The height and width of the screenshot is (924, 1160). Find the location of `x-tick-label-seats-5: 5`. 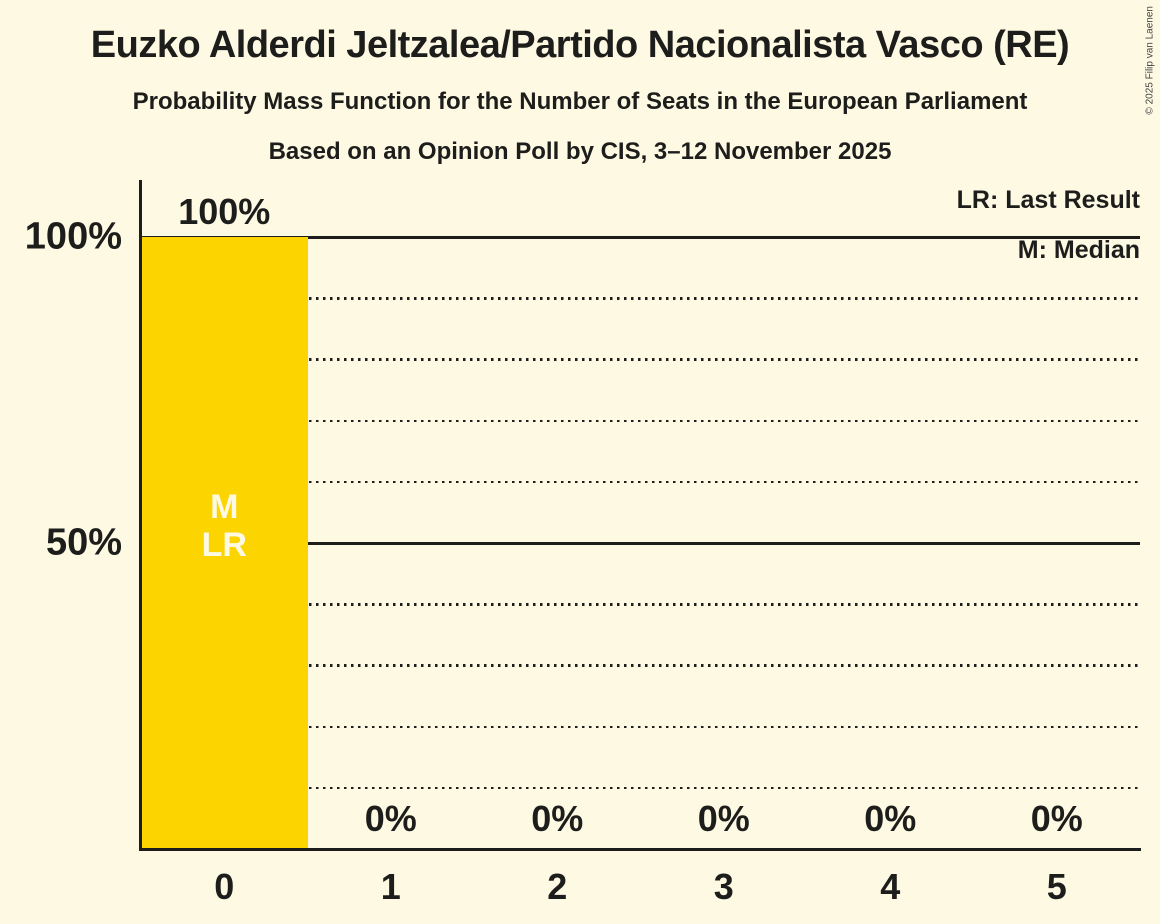

x-tick-label-seats-5: 5 is located at coordinates (1056, 886).